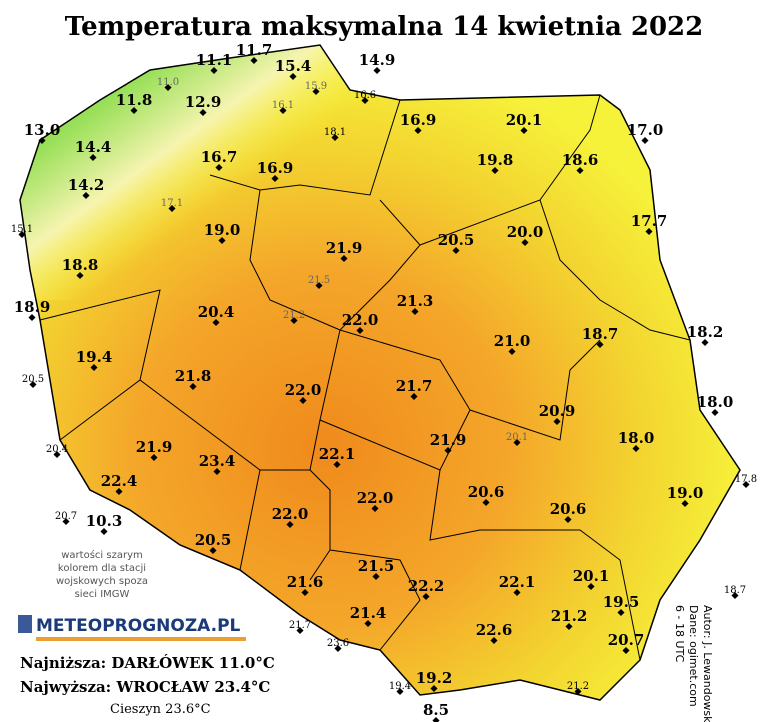 The width and height of the screenshot is (768, 722). Describe the element at coordinates (316, 86) in the screenshot. I see `station-value: 15.9` at that location.